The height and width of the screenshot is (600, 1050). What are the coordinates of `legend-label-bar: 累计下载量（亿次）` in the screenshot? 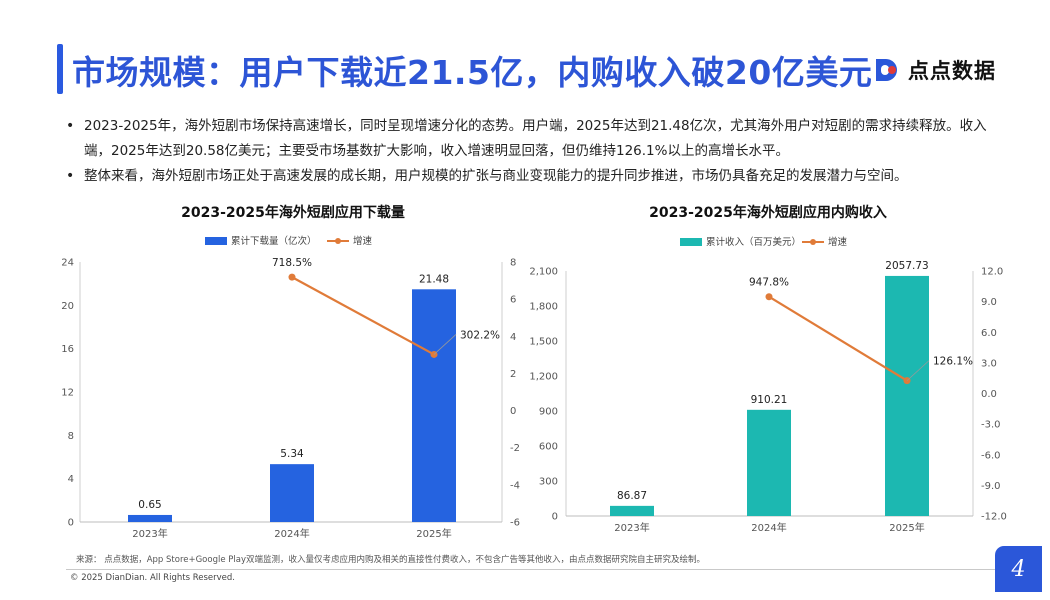 It's located at (274, 241).